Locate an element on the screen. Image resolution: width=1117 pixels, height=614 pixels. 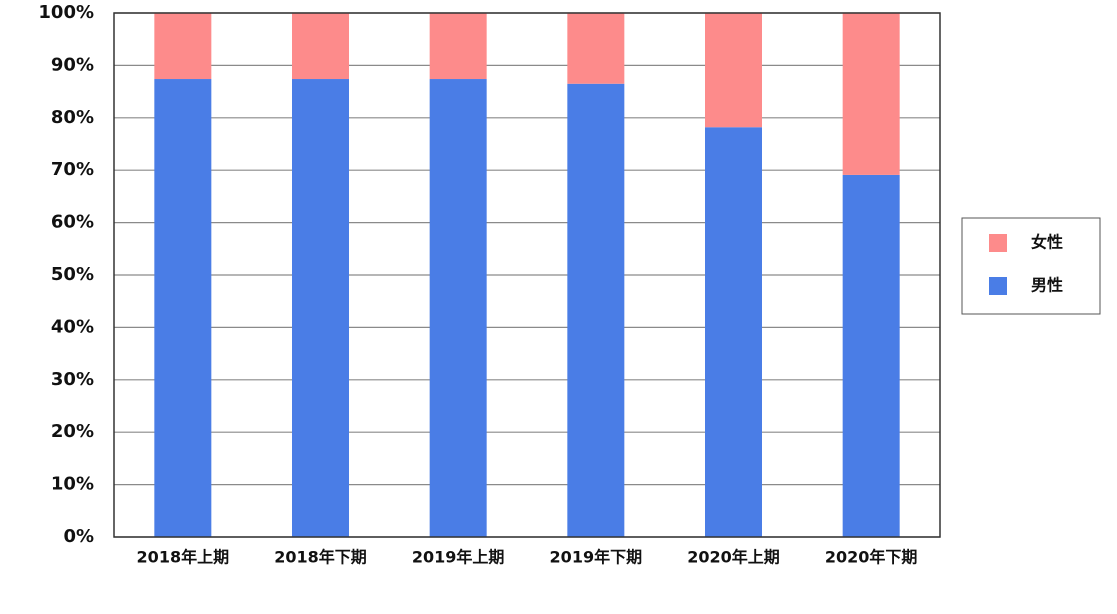
y-tick-label: 50% is located at coordinates (72, 274).